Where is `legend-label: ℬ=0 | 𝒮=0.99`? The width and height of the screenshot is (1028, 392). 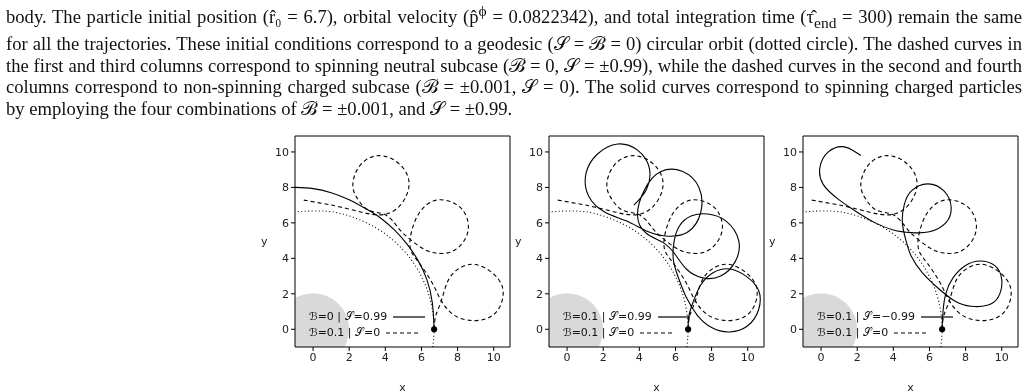
legend-label: ℬ=0 | 𝒮=0.99 is located at coordinates (348, 317).